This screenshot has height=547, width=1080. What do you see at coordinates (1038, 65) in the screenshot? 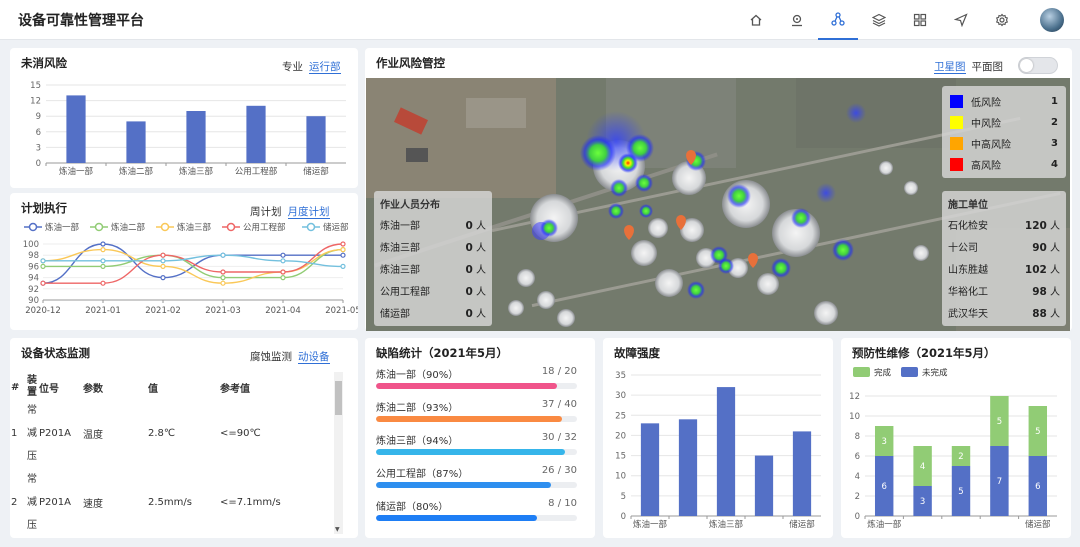
I see `view-toggle` at bounding box center [1038, 65].